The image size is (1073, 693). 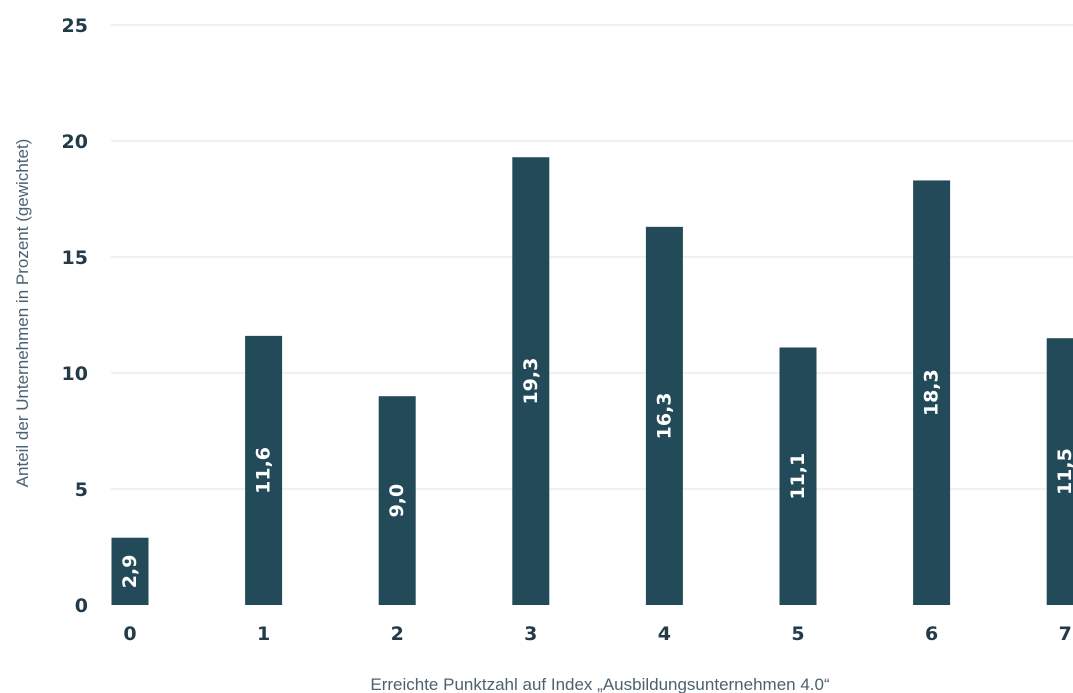 I want to click on x-tick-label: 3, so click(x=530, y=634).